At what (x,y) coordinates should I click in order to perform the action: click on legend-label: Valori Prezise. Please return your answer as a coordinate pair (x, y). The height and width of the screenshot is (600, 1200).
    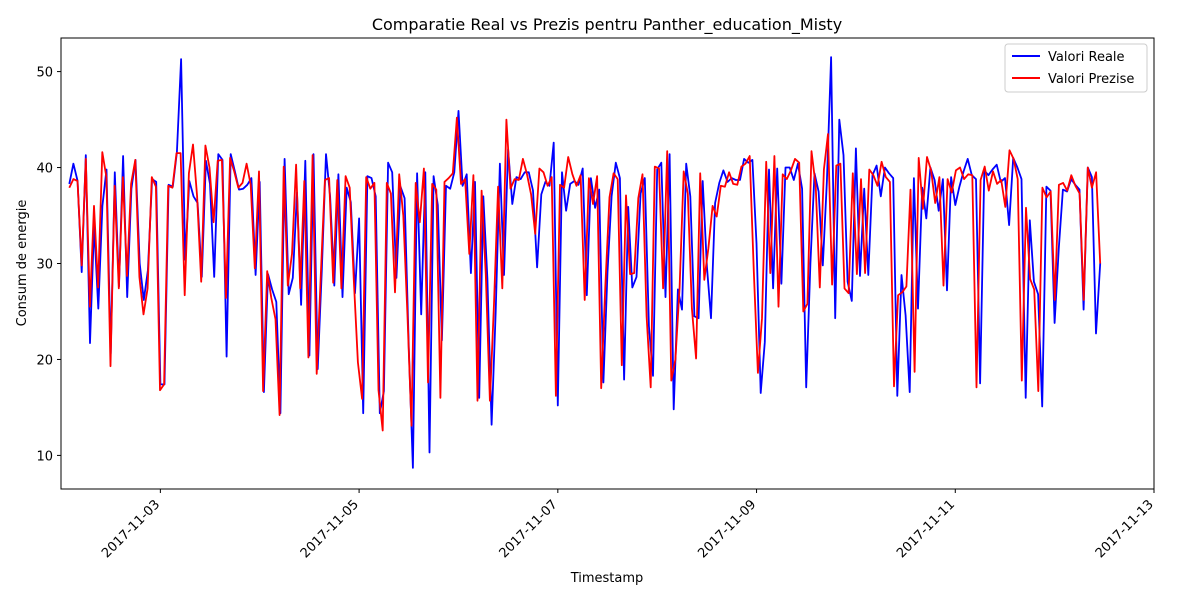
    Looking at the image, I should click on (1091, 79).